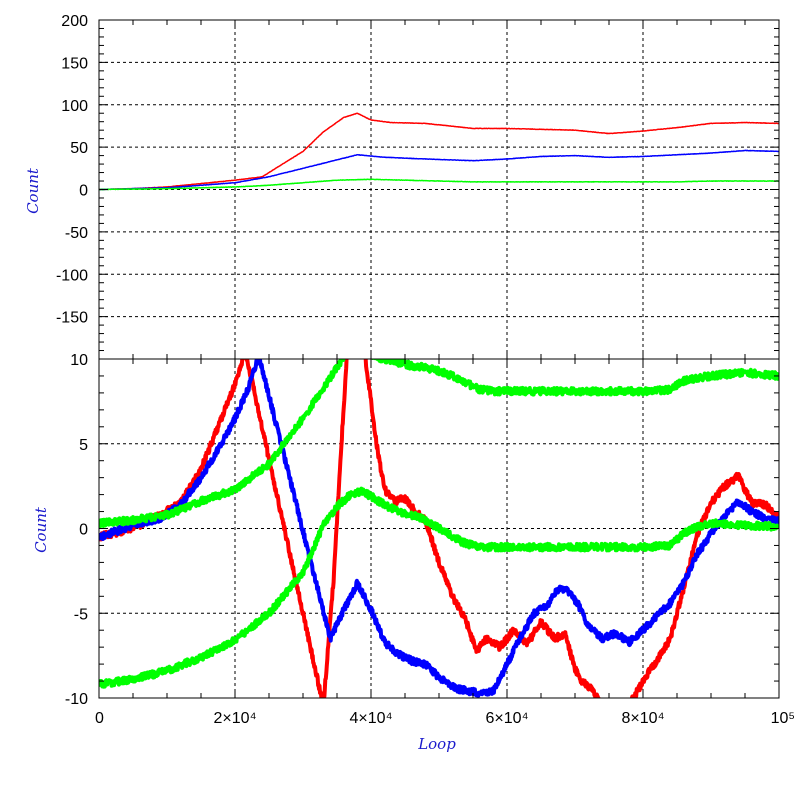 This screenshot has height=797, width=797. Describe the element at coordinates (72, 275) in the screenshot. I see `top-y-tick-label: -100` at that location.